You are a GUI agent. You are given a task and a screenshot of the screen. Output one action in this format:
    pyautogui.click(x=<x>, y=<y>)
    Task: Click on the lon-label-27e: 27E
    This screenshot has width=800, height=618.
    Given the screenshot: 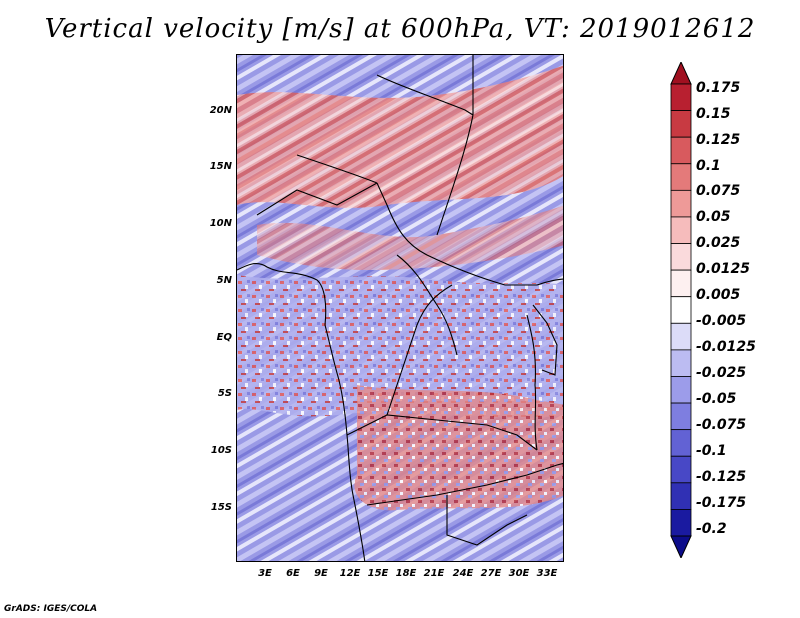 What is the action you would take?
    pyautogui.click(x=491, y=573)
    